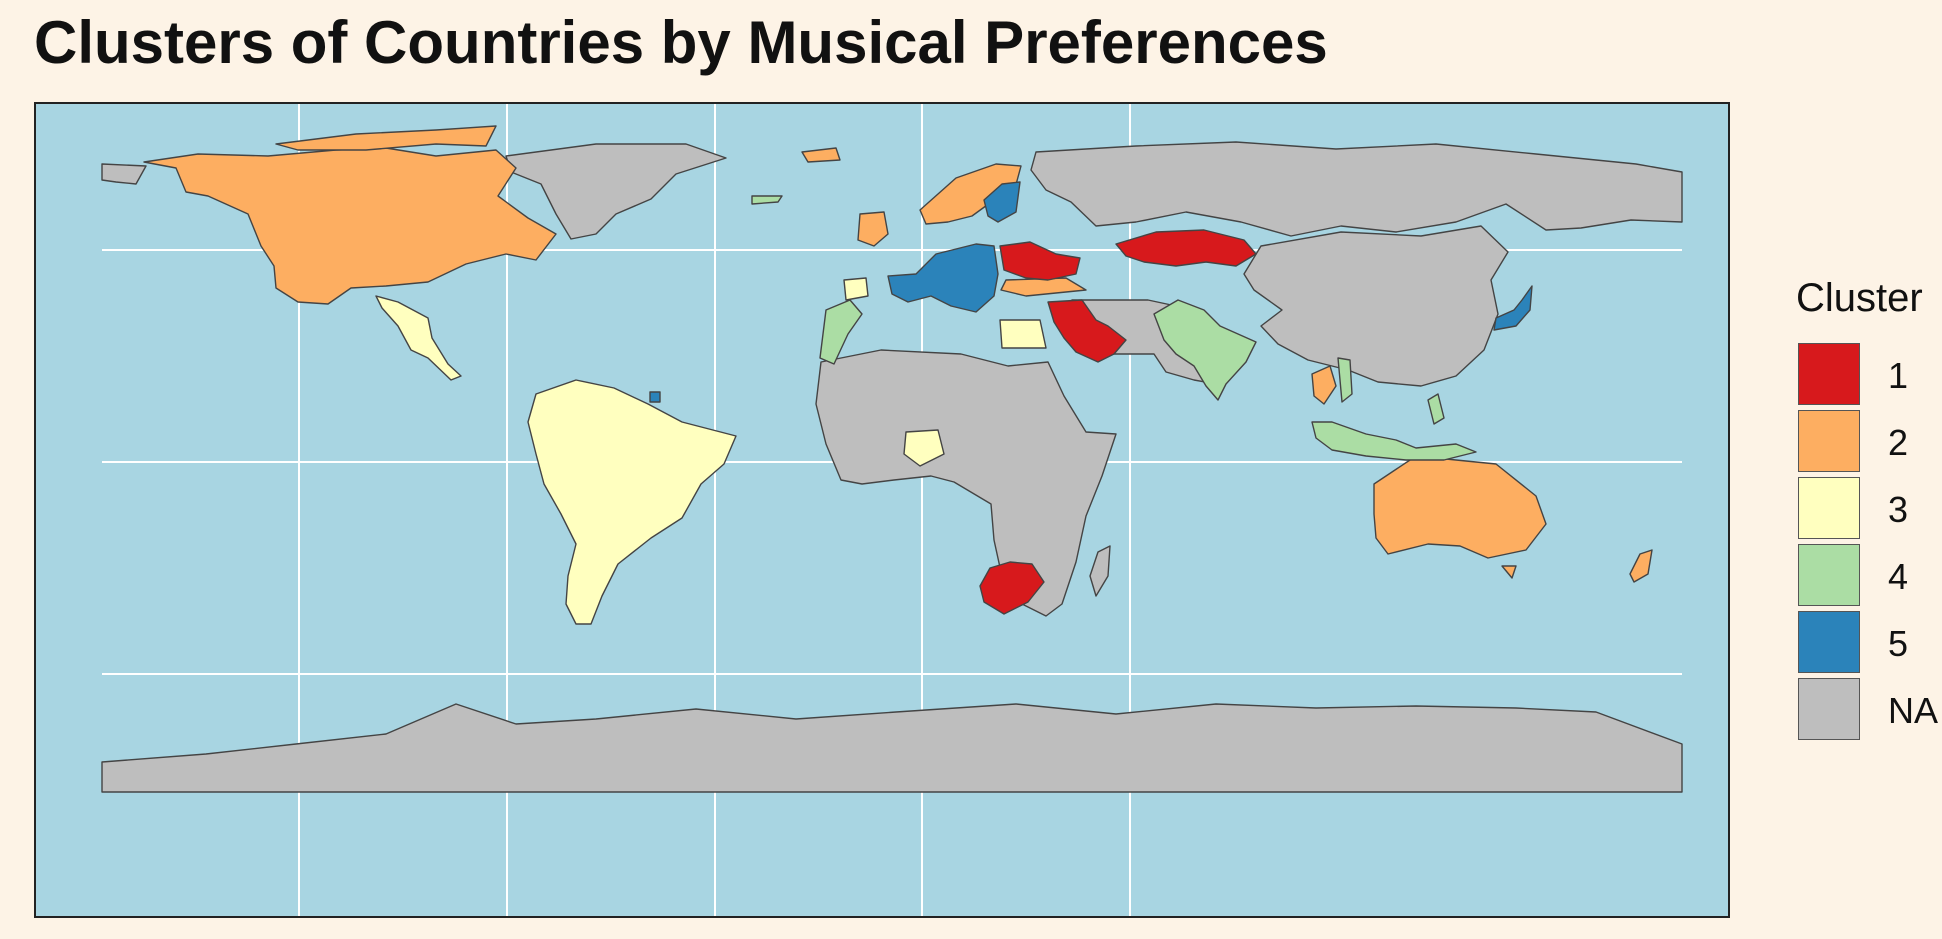  Describe the element at coordinates (1023, 334) in the screenshot. I see `country-egypt` at that location.